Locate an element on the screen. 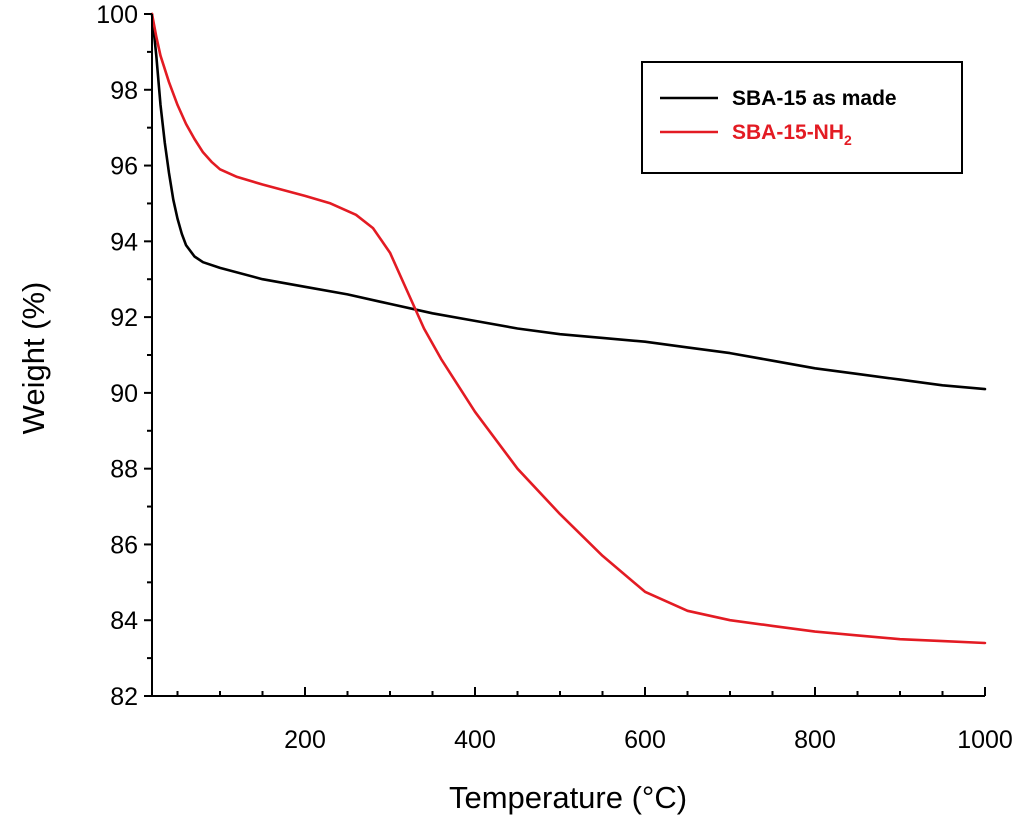 This screenshot has height=821, width=1021. y-tick-label-8: 98 is located at coordinates (124, 91).